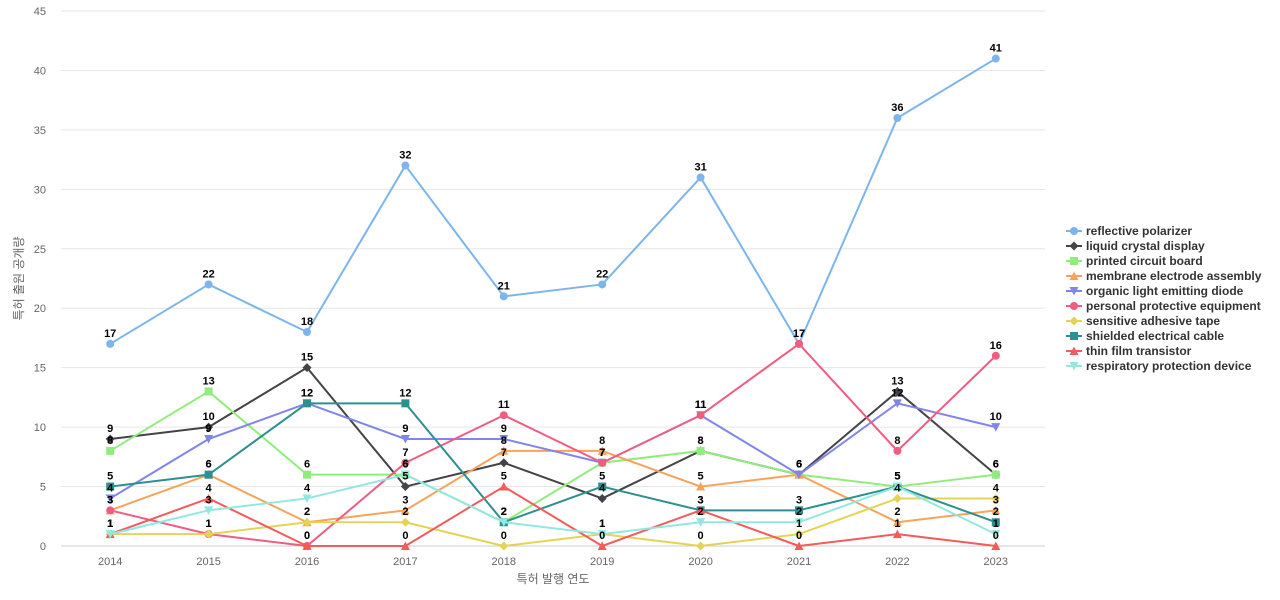 This screenshot has width=1280, height=600. I want to click on data-label: 11, so click(504, 405).